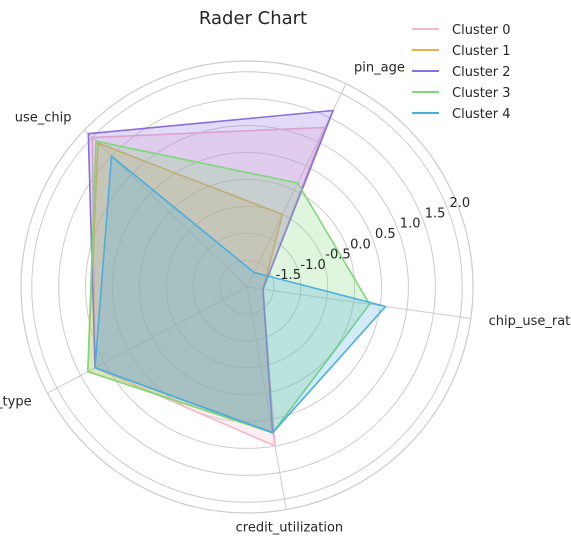  What do you see at coordinates (337, 255) in the screenshot?
I see `tick-label: -0.5` at bounding box center [337, 255].